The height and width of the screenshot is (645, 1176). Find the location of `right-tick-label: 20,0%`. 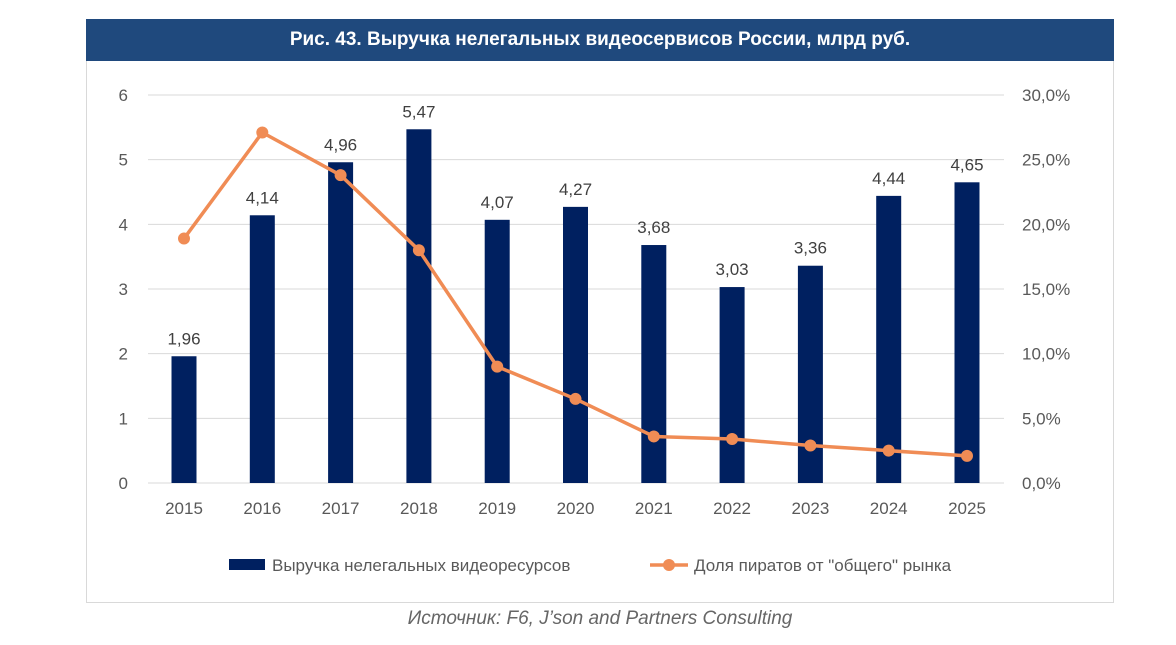

right-tick-label: 20,0% is located at coordinates (1046, 224).